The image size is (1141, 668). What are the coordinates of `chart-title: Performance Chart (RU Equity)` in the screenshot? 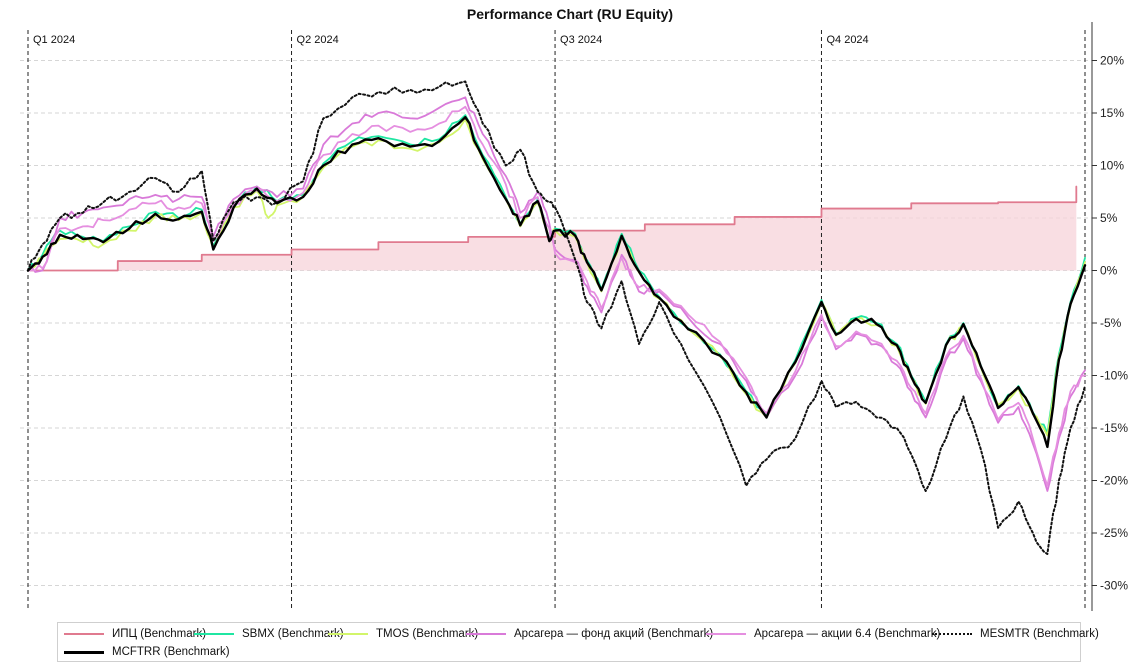 It's located at (570, 14).